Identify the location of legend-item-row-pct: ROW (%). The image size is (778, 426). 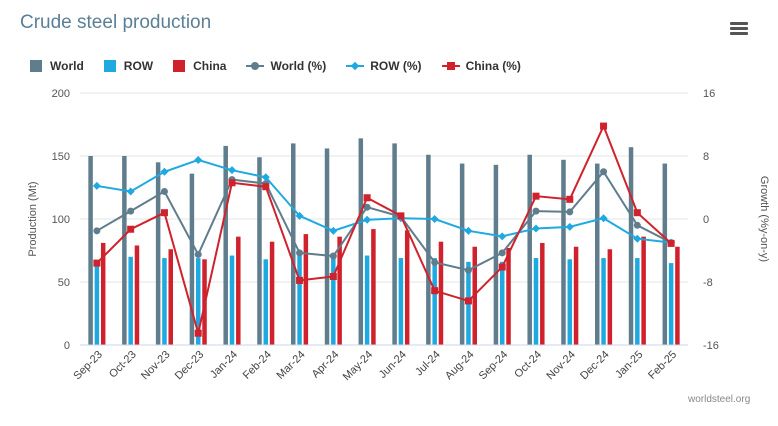
(384, 66).